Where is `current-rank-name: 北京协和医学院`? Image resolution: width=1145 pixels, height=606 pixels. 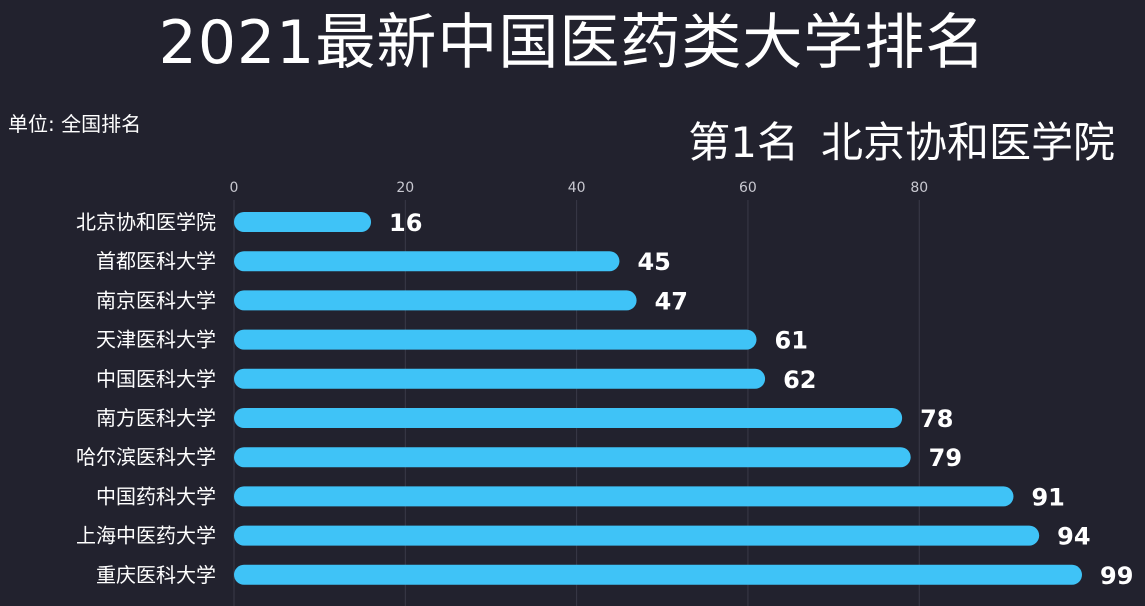
current-rank-name: 北京协和医学院 is located at coordinates (967, 142).